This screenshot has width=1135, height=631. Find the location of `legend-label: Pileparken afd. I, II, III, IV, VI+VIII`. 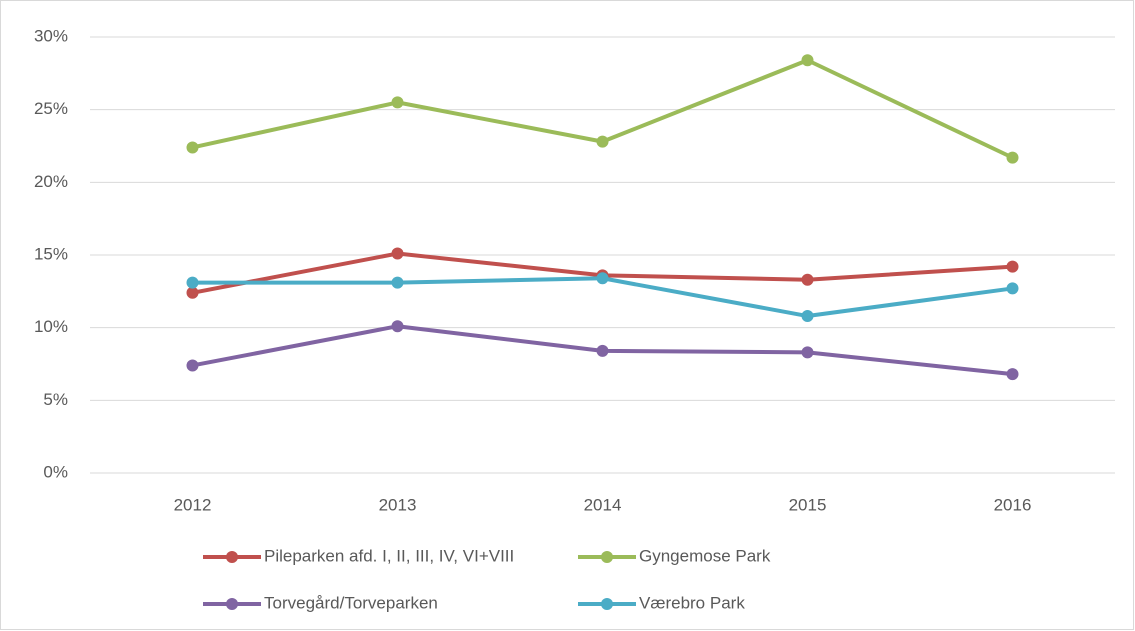

legend-label: Pileparken afd. I, II, III, IV, VI+VIII is located at coordinates (389, 555).